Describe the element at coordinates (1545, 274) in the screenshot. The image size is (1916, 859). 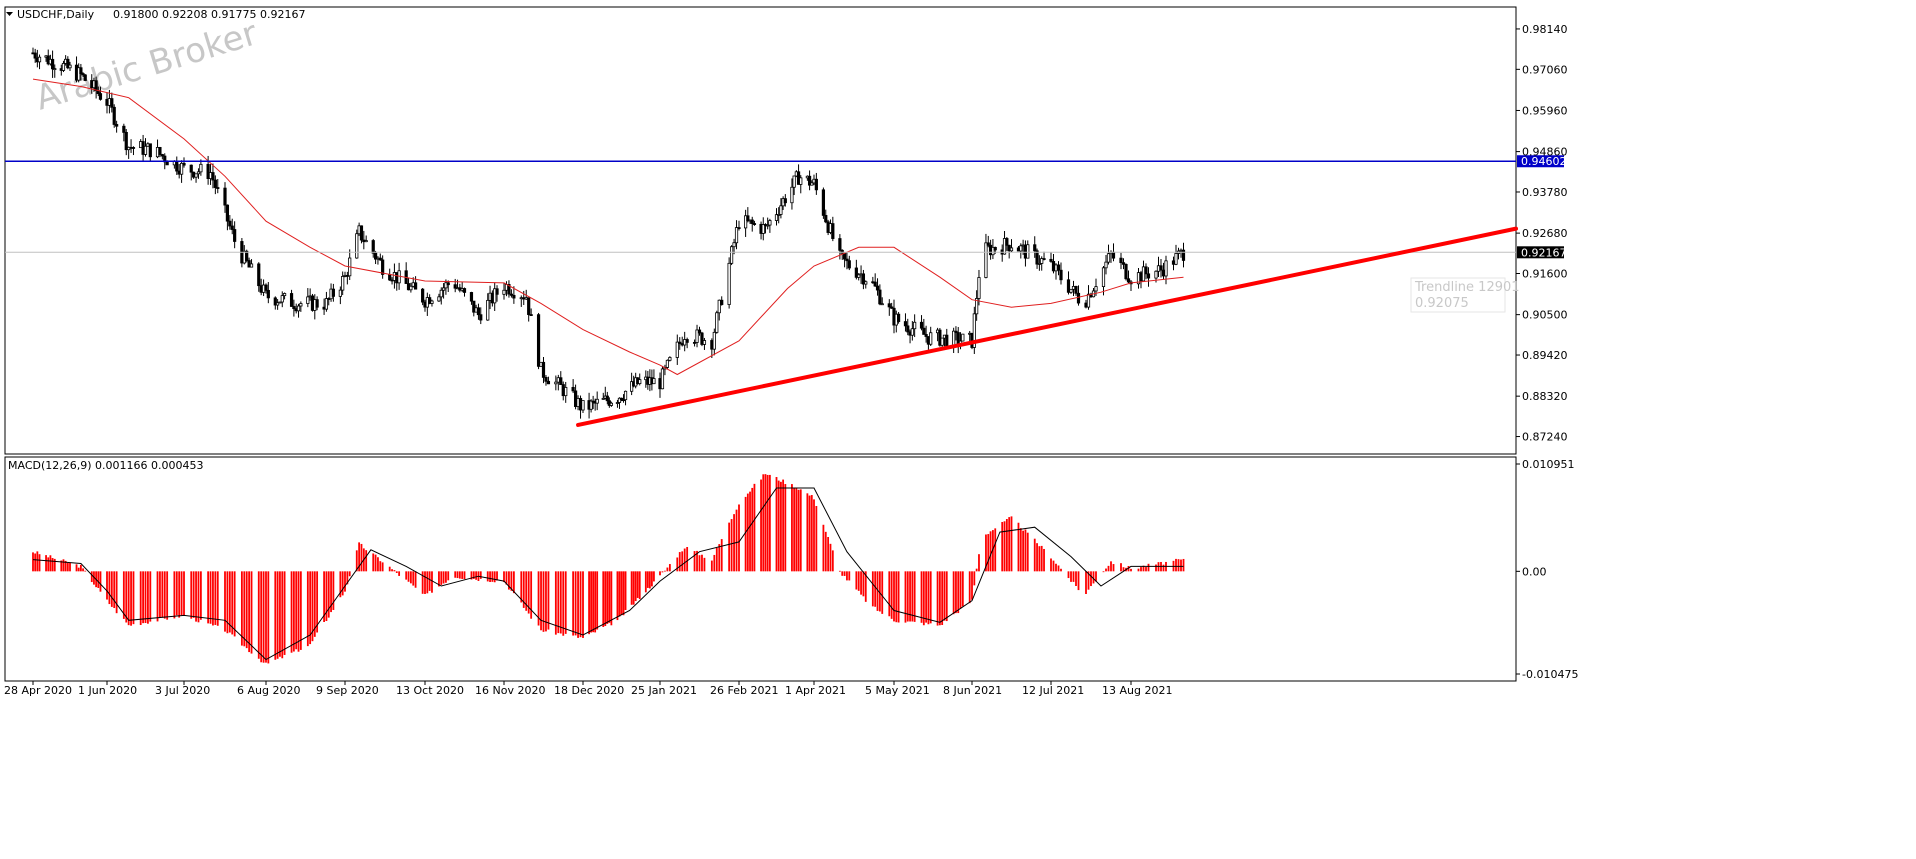
I see `y-tick-label: 0.91600` at that location.